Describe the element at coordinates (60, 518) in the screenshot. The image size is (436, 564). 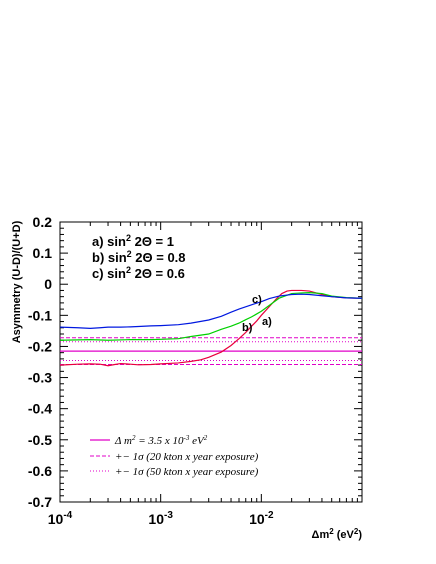
I see `x-tick-label-0: 10⁻⁴` at that location.